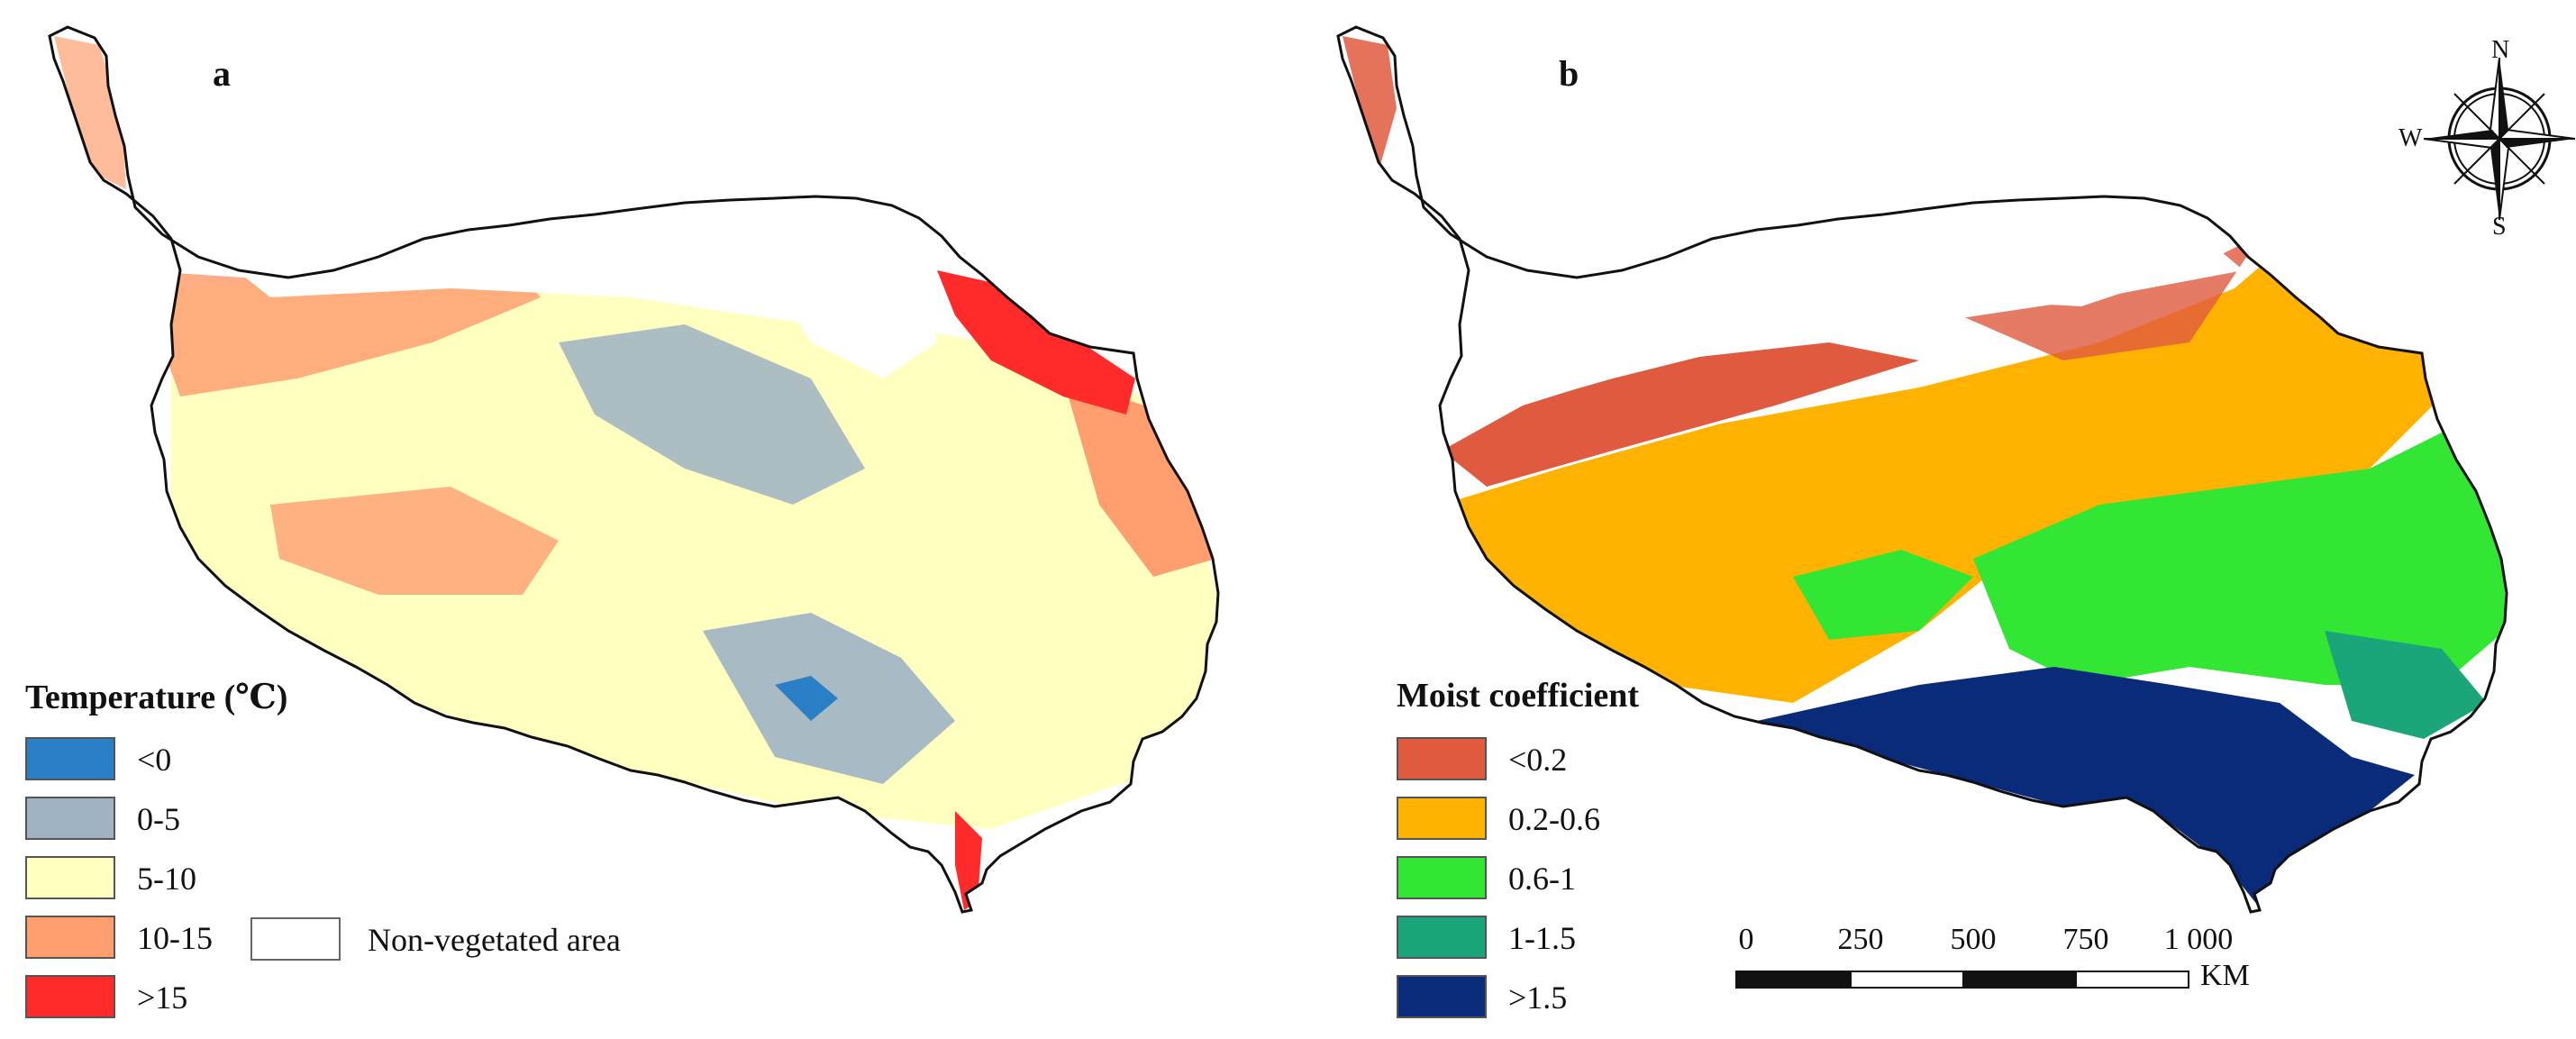 Image resolution: width=2576 pixels, height=1039 pixels. I want to click on scale-bar-tick-label: 1 000, so click(2198, 939).